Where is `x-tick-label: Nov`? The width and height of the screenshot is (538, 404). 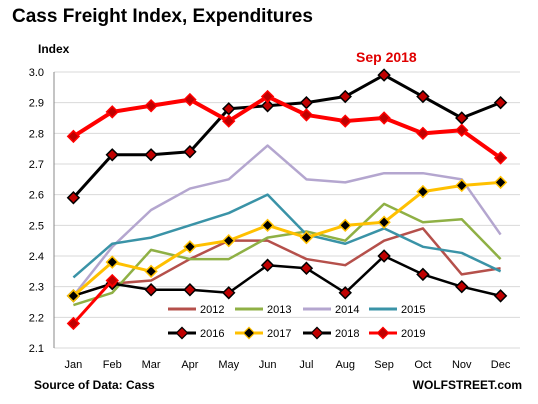
x-tick-label: Nov is located at coordinates (462, 365).